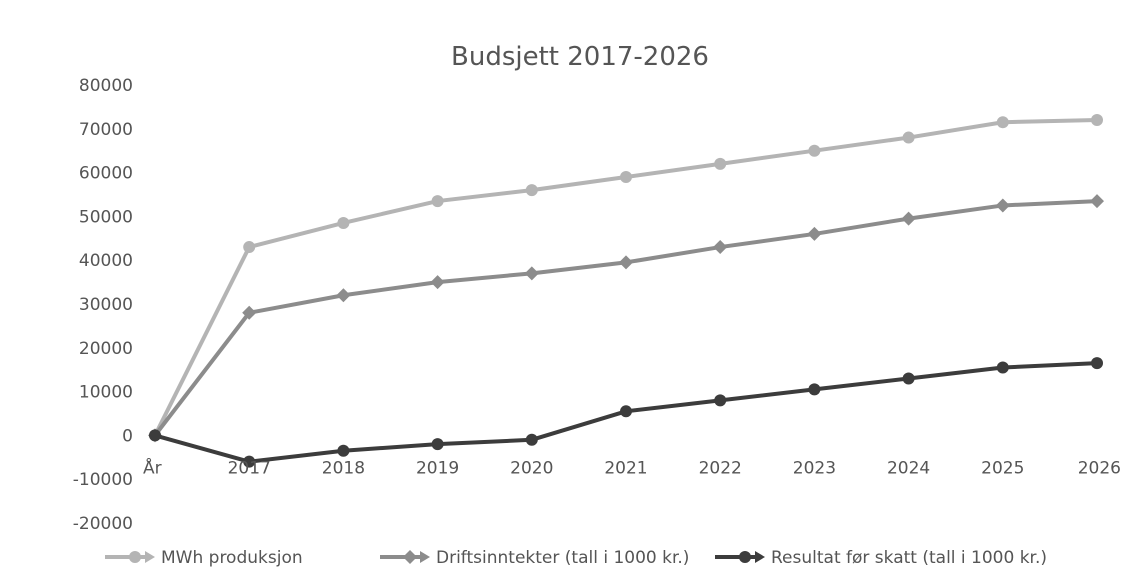 The width and height of the screenshot is (1127, 586). What do you see at coordinates (127, 436) in the screenshot?
I see `y-tick-label: 0` at bounding box center [127, 436].